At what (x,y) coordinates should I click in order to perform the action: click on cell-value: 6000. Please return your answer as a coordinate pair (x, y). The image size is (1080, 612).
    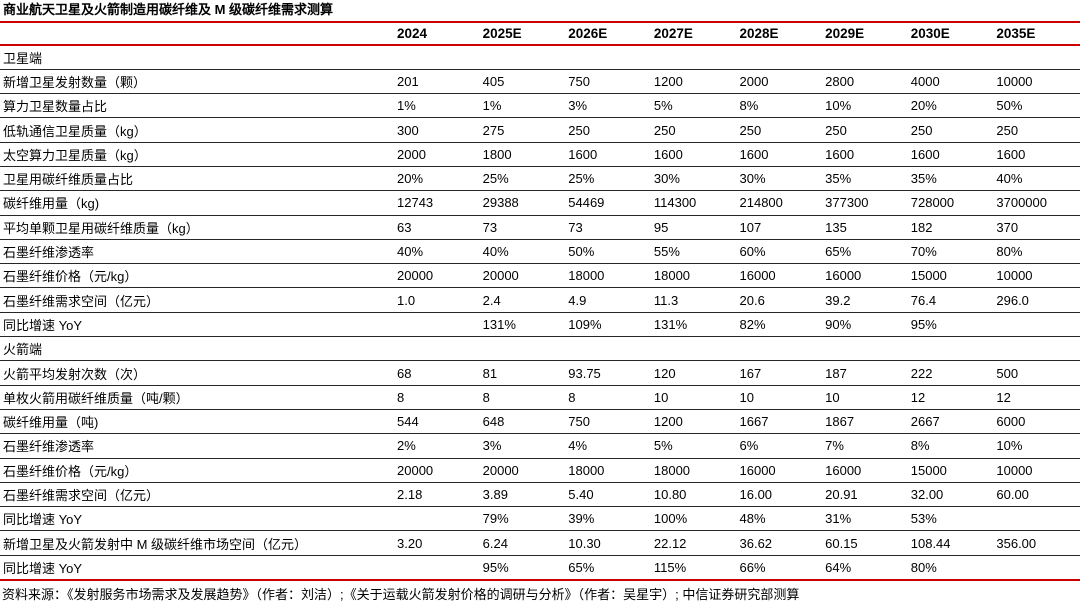
    Looking at the image, I should click on (1037, 422).